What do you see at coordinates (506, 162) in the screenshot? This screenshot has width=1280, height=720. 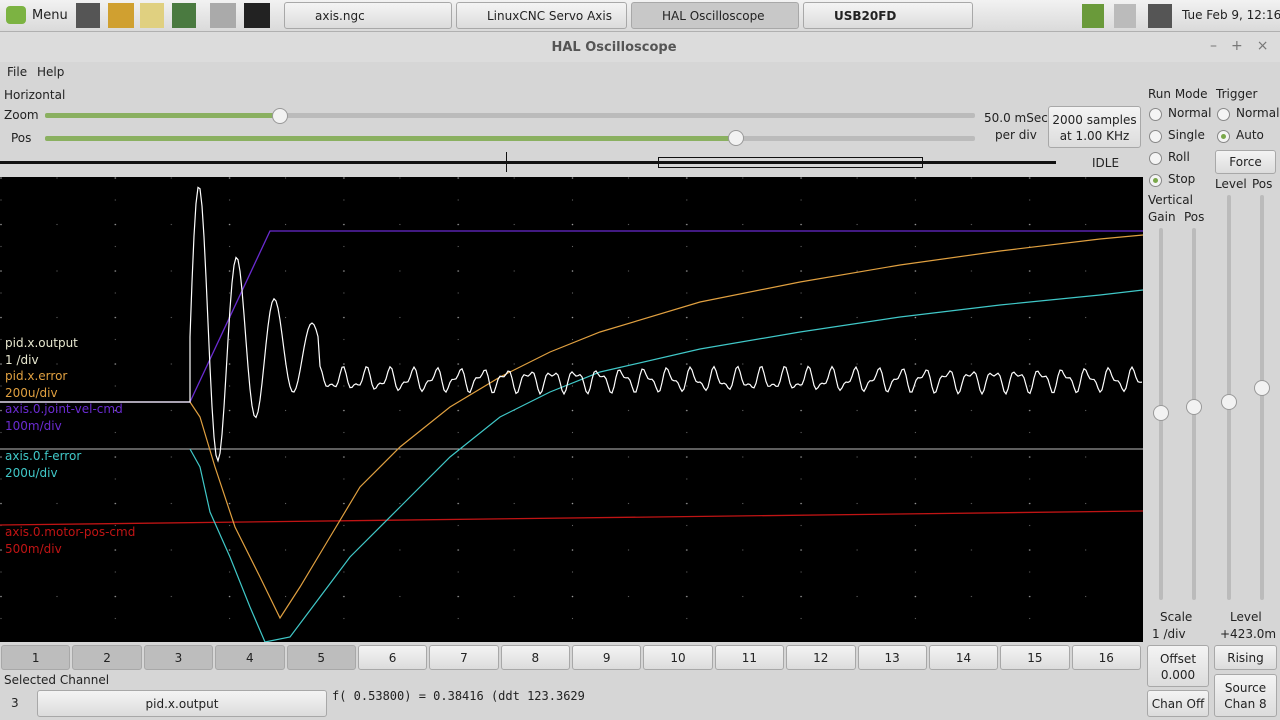 I see `trigger-marker` at bounding box center [506, 162].